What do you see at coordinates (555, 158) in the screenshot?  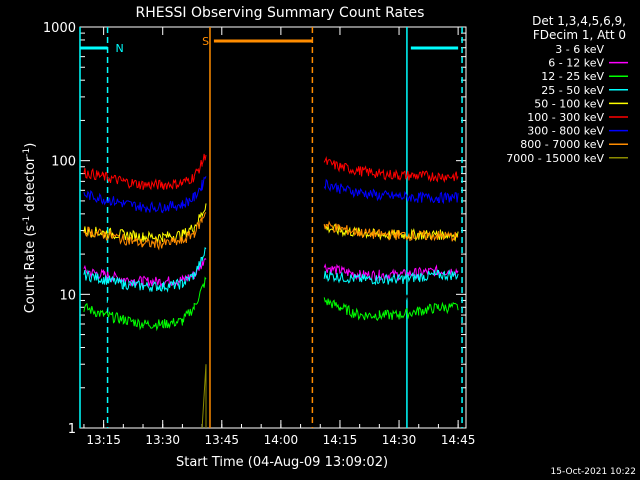 I see `legend-entry-label: 7000 - 15000 keV` at bounding box center [555, 158].